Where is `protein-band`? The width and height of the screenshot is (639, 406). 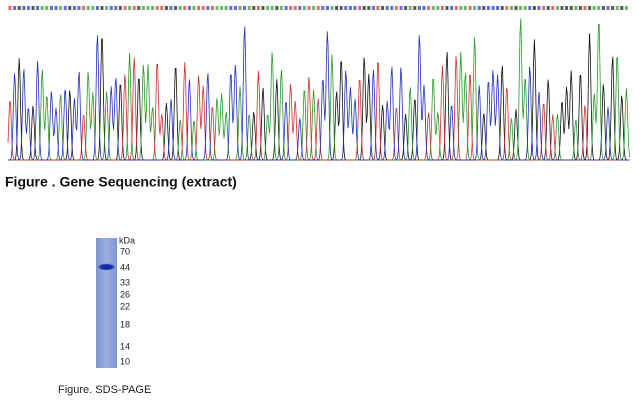 protein-band is located at coordinates (106, 267).